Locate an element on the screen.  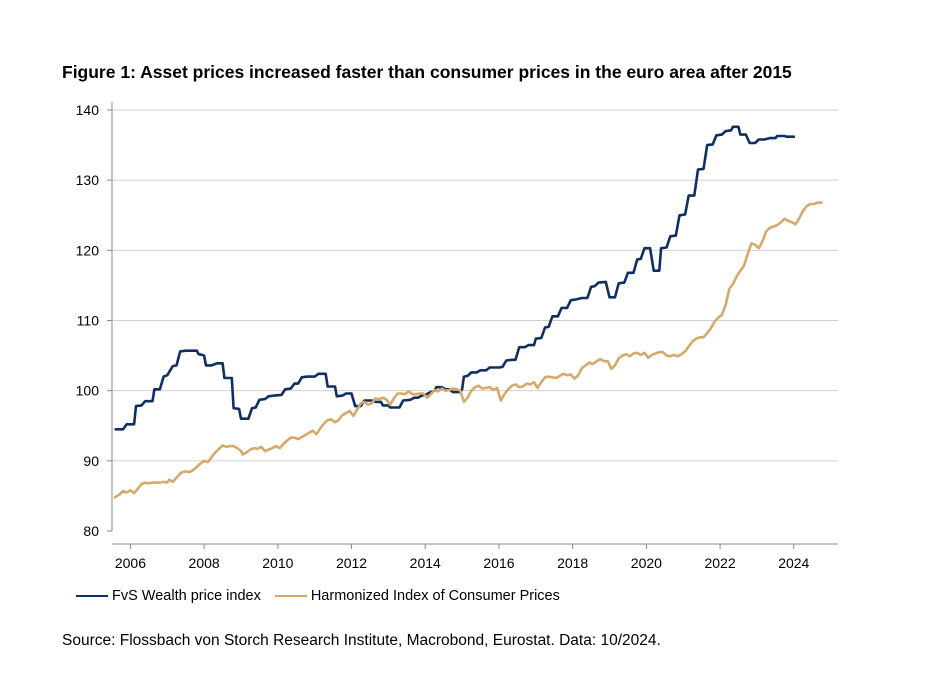
y-tick-label-80: 80 is located at coordinates (91, 531).